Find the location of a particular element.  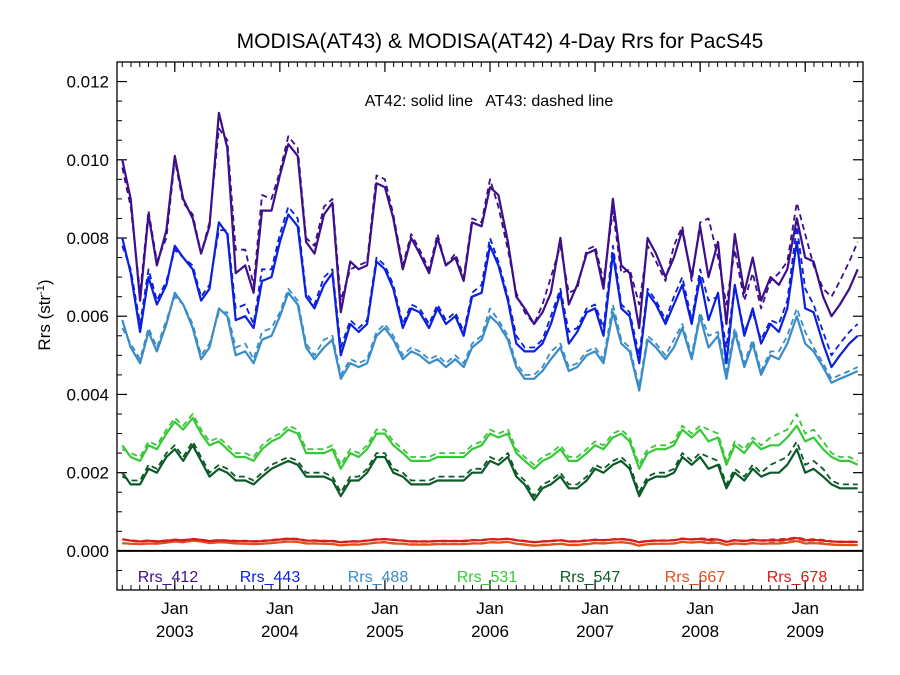

line-style-annotation: AT42: solid line AT43: dashed line is located at coordinates (489, 101).